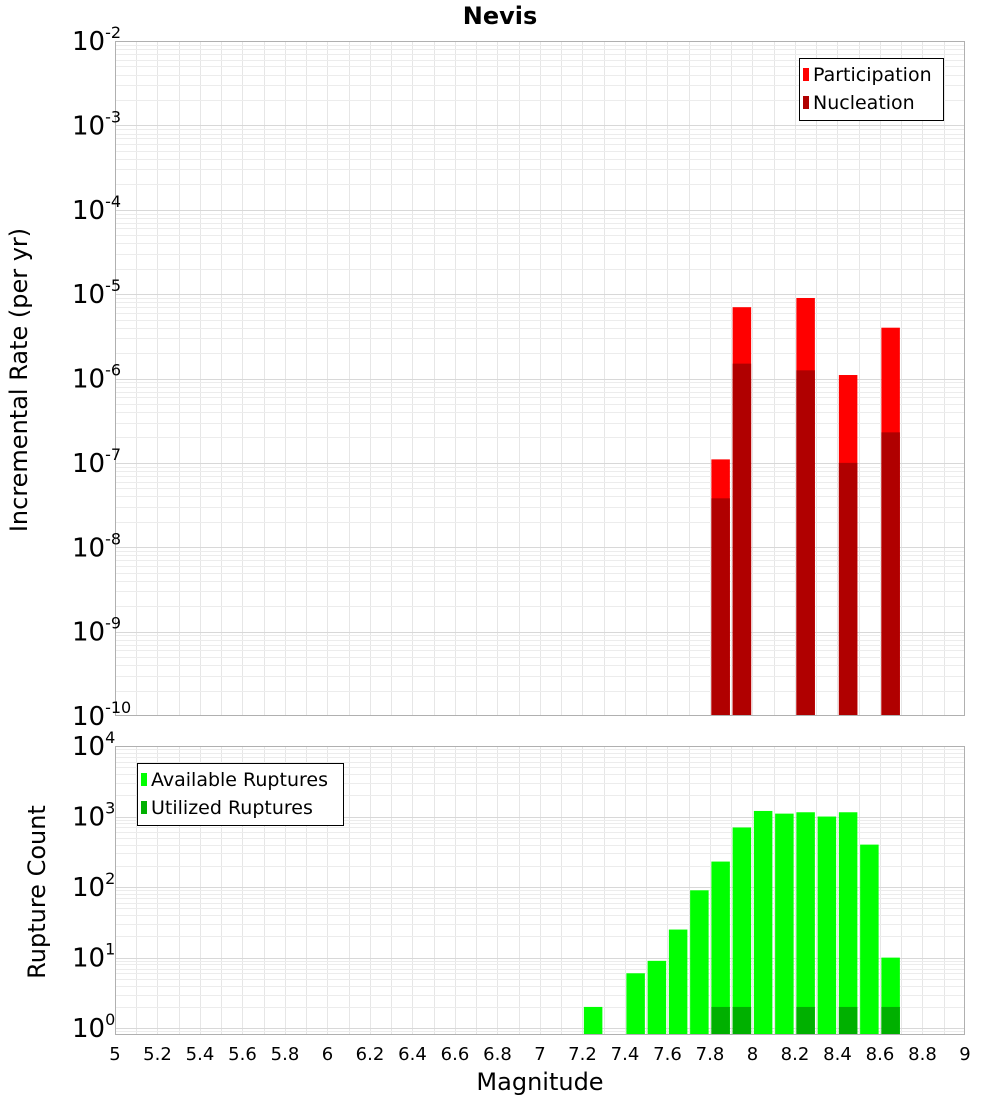 The width and height of the screenshot is (1000, 1100). Describe the element at coordinates (239, 780) in the screenshot. I see `bottom-legend-label-0: Available Ruptures` at that location.